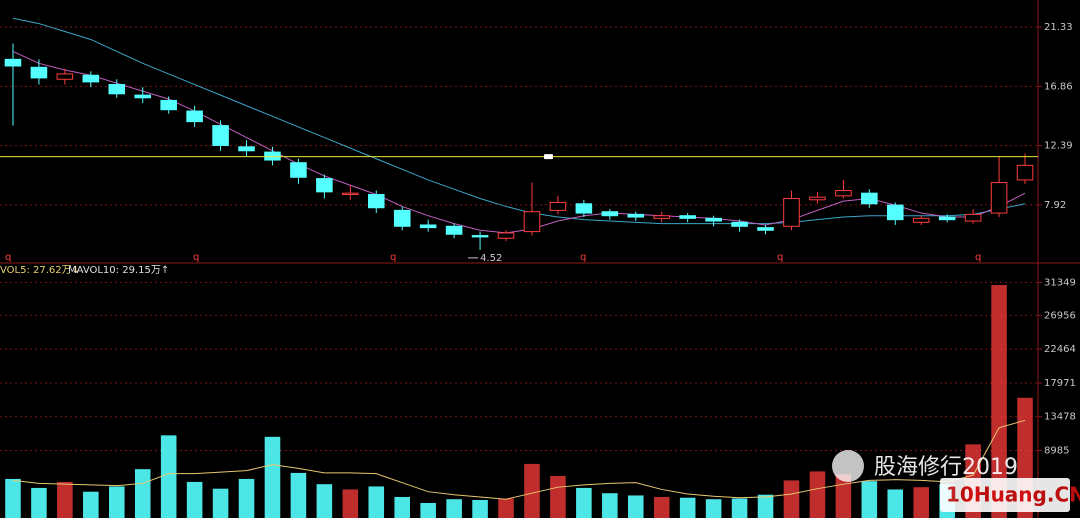 The height and width of the screenshot is (518, 1080). What do you see at coordinates (1060, 383) in the screenshot?
I see `y-tick-label: 17971` at bounding box center [1060, 383].